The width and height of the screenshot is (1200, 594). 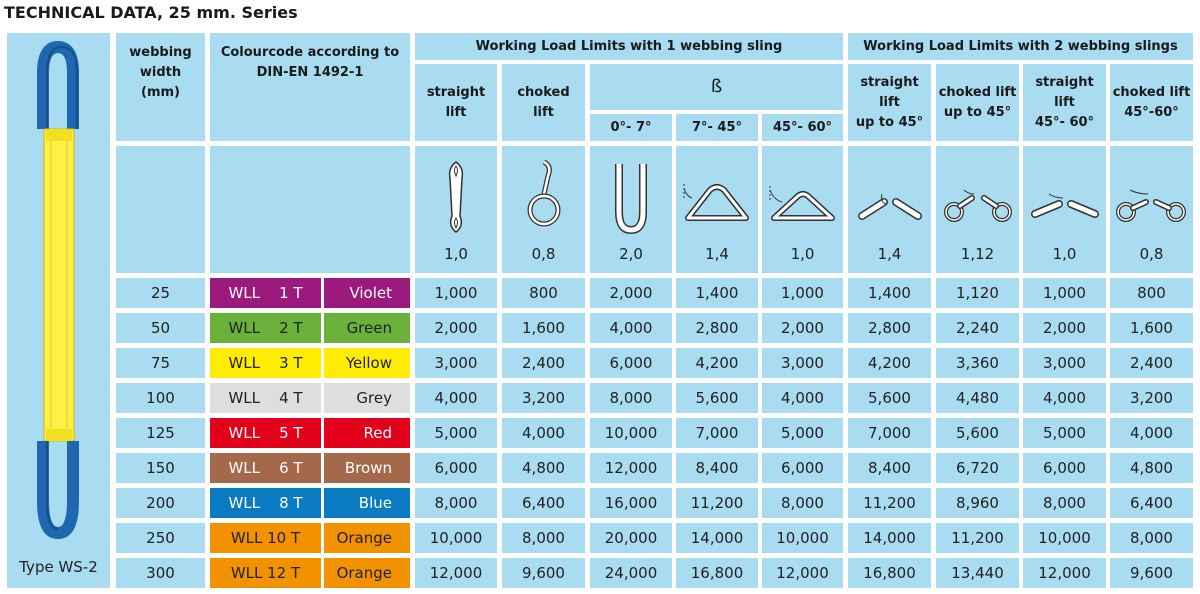 I want to click on wll-value-cell: 2,800, so click(x=889, y=328).